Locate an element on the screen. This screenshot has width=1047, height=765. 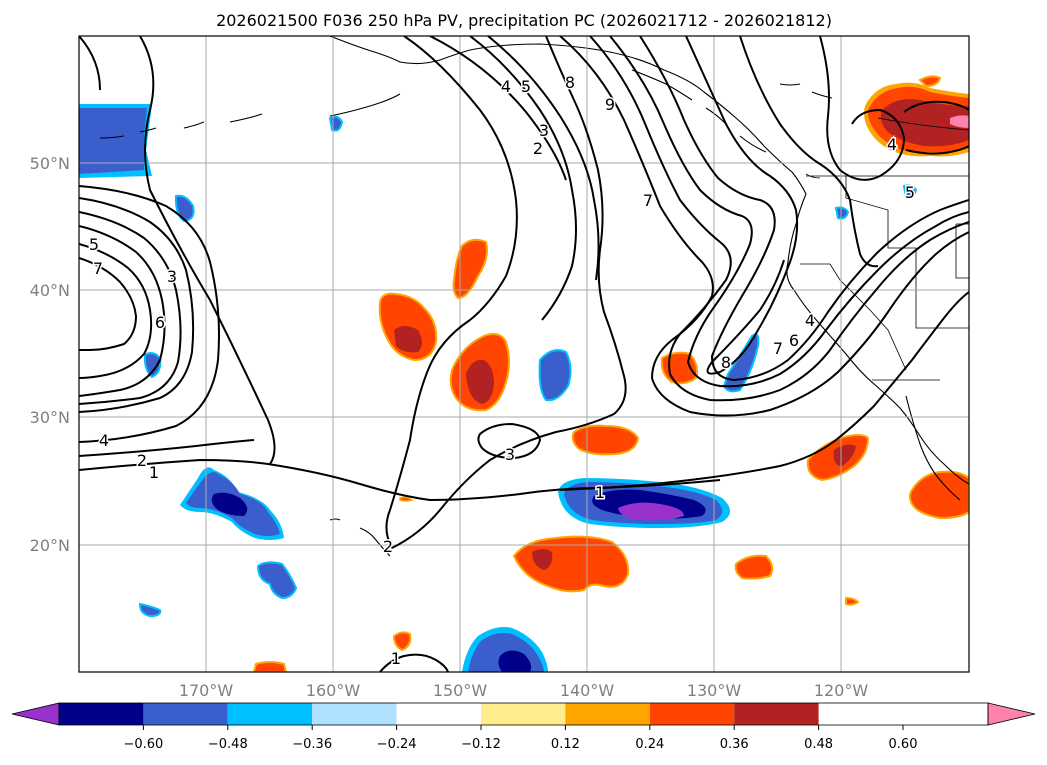
colorbar-tick-label: 0.12 is located at coordinates (565, 744).